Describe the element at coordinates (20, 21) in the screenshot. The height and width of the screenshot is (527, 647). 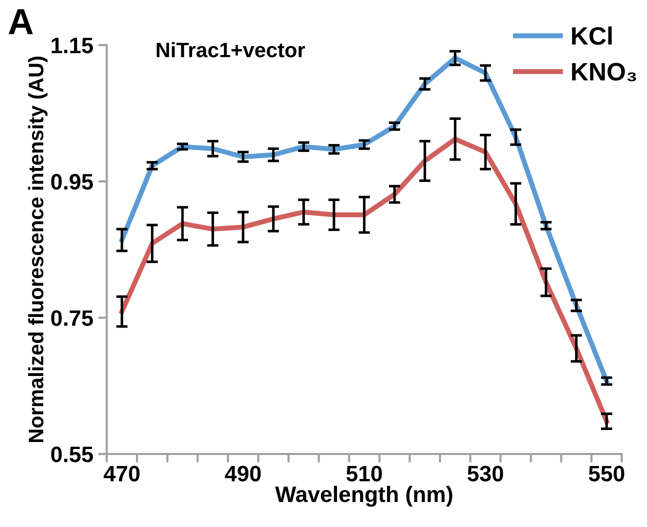
I see `text: A` at that location.